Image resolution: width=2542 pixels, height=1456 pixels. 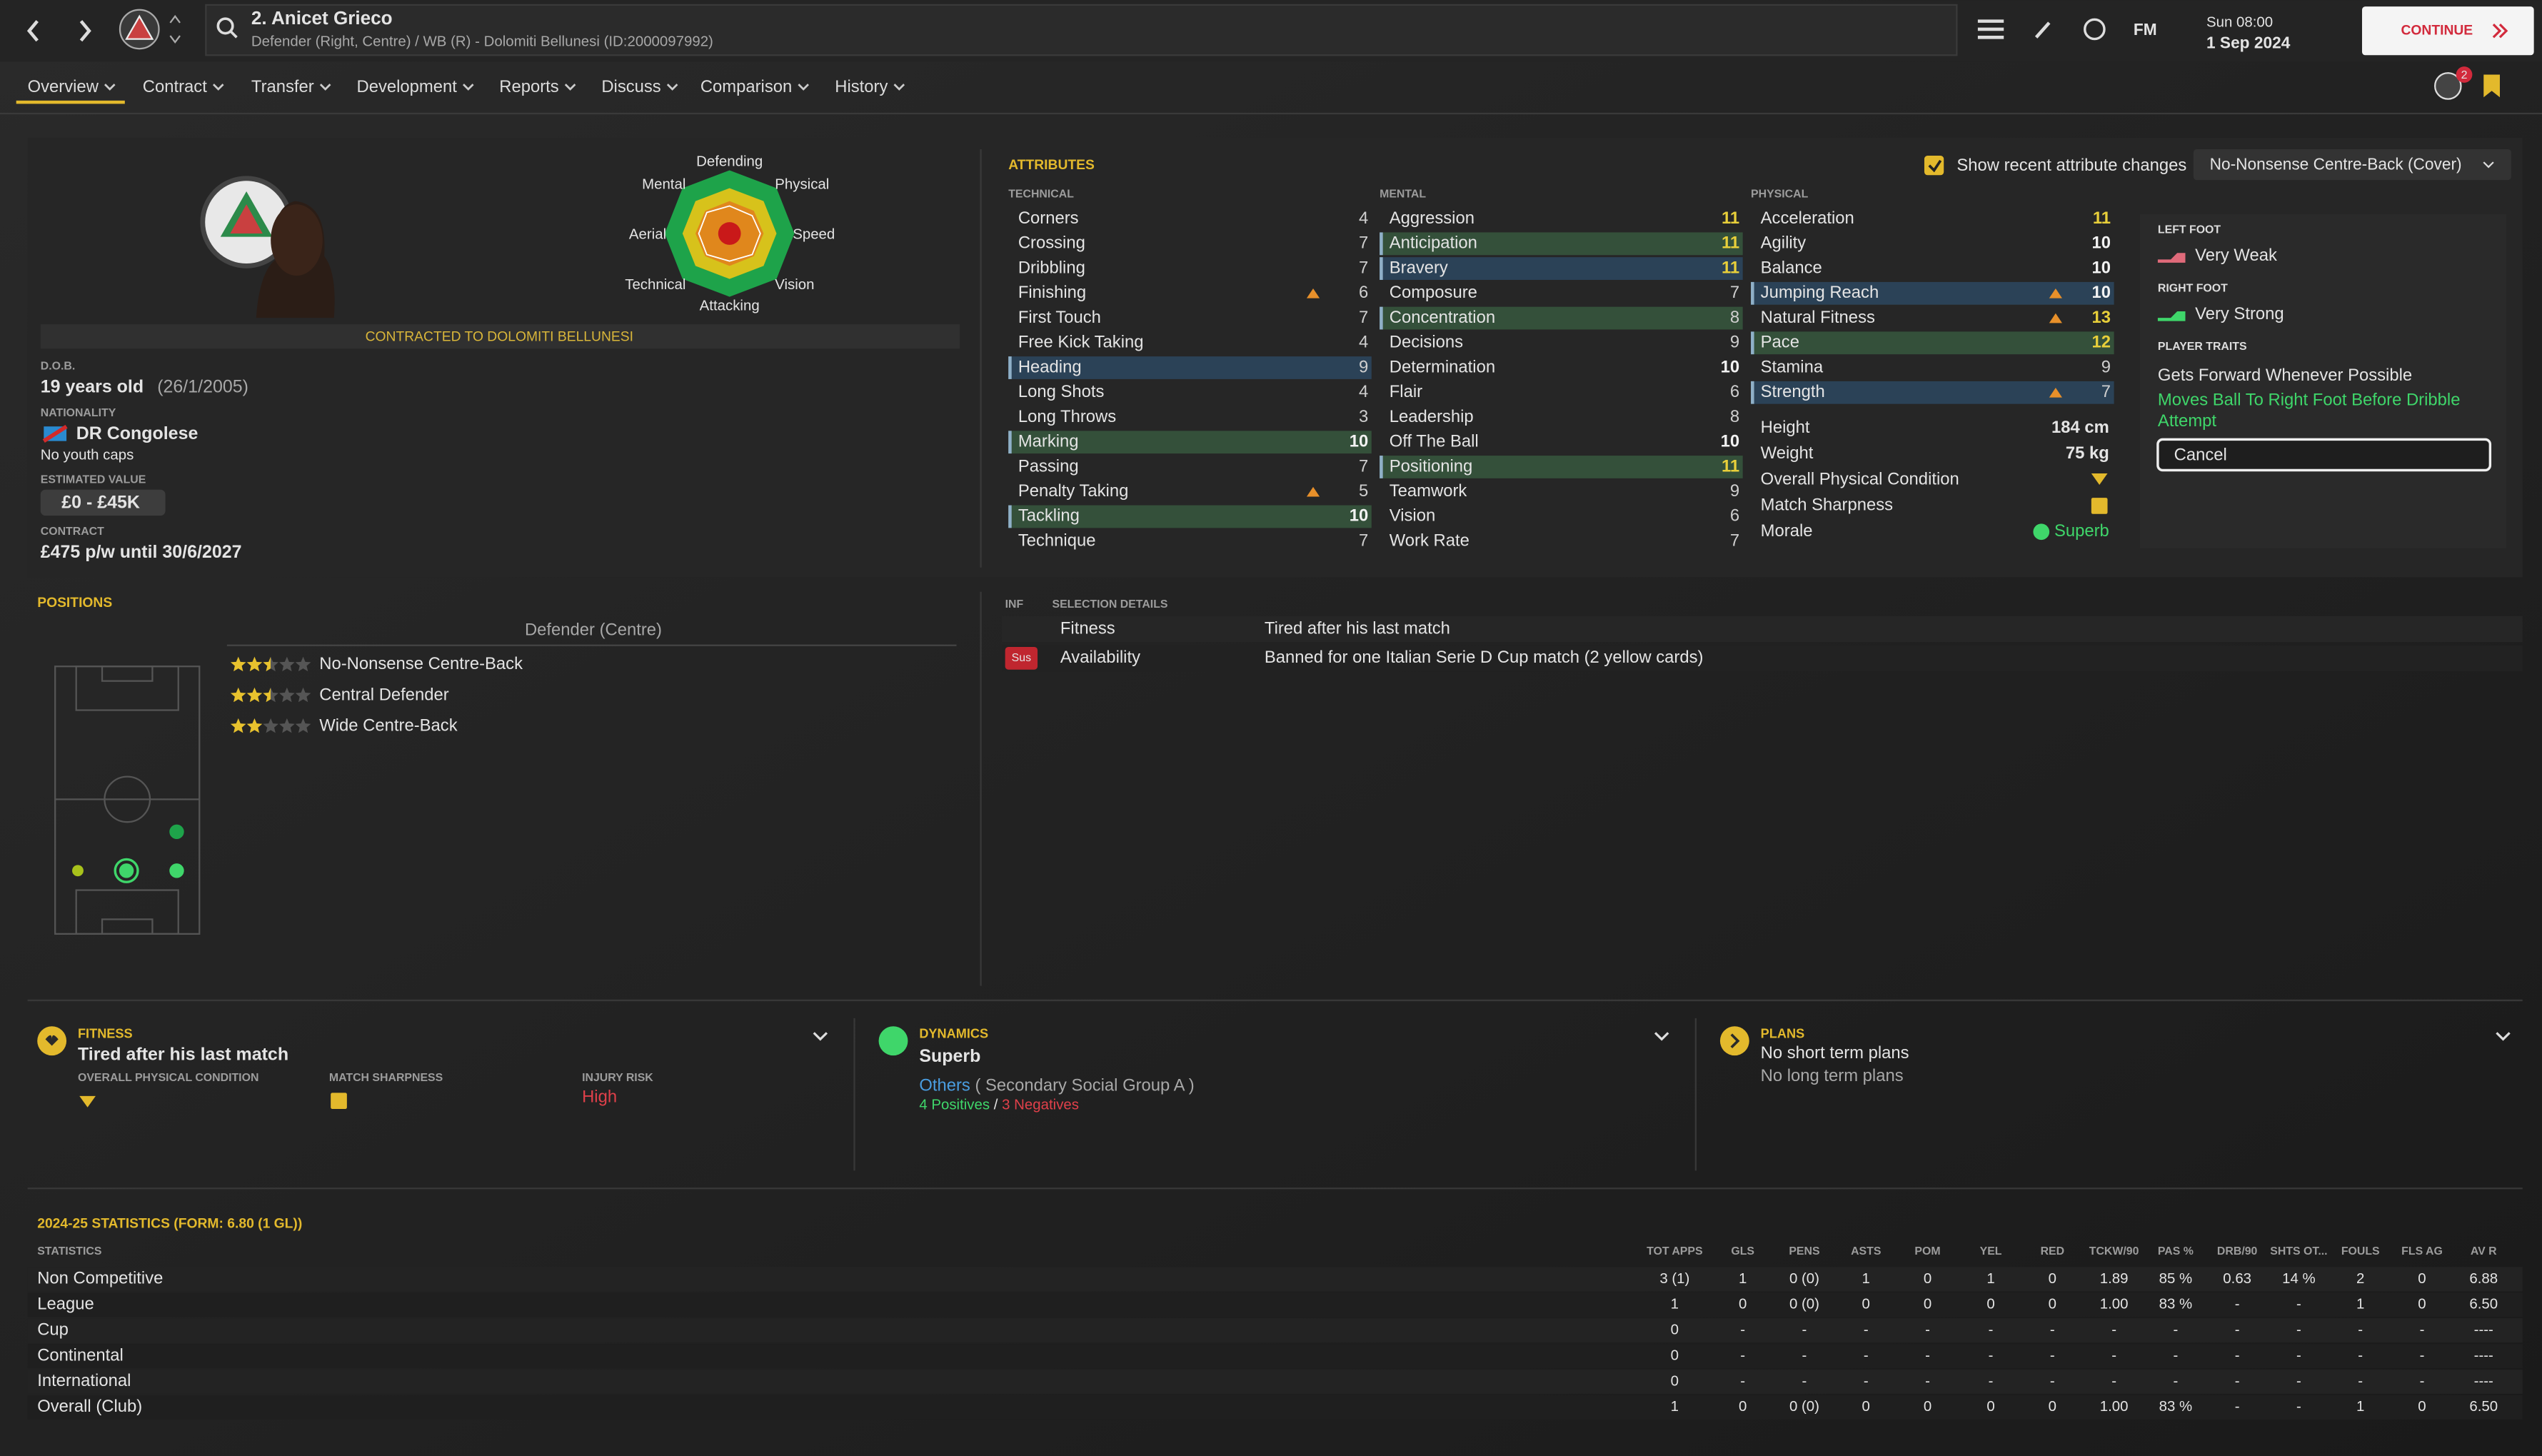 What do you see at coordinates (630, 86) in the screenshot?
I see `nav-tab: Discuss` at bounding box center [630, 86].